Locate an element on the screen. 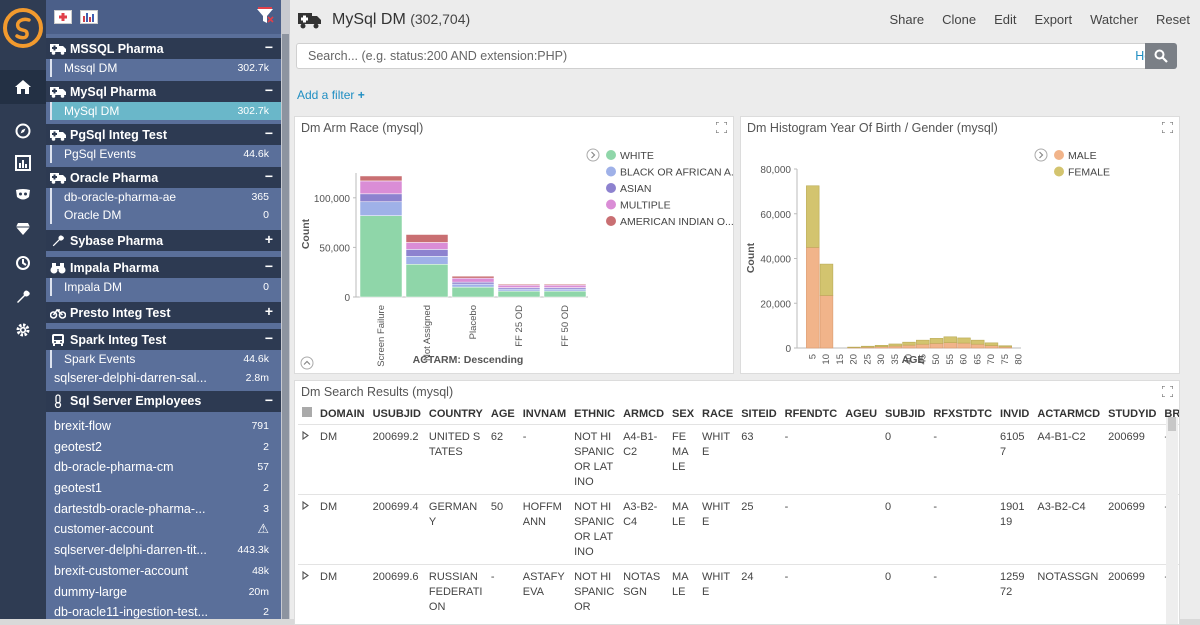  column-header: SUBJID is located at coordinates (905, 414).